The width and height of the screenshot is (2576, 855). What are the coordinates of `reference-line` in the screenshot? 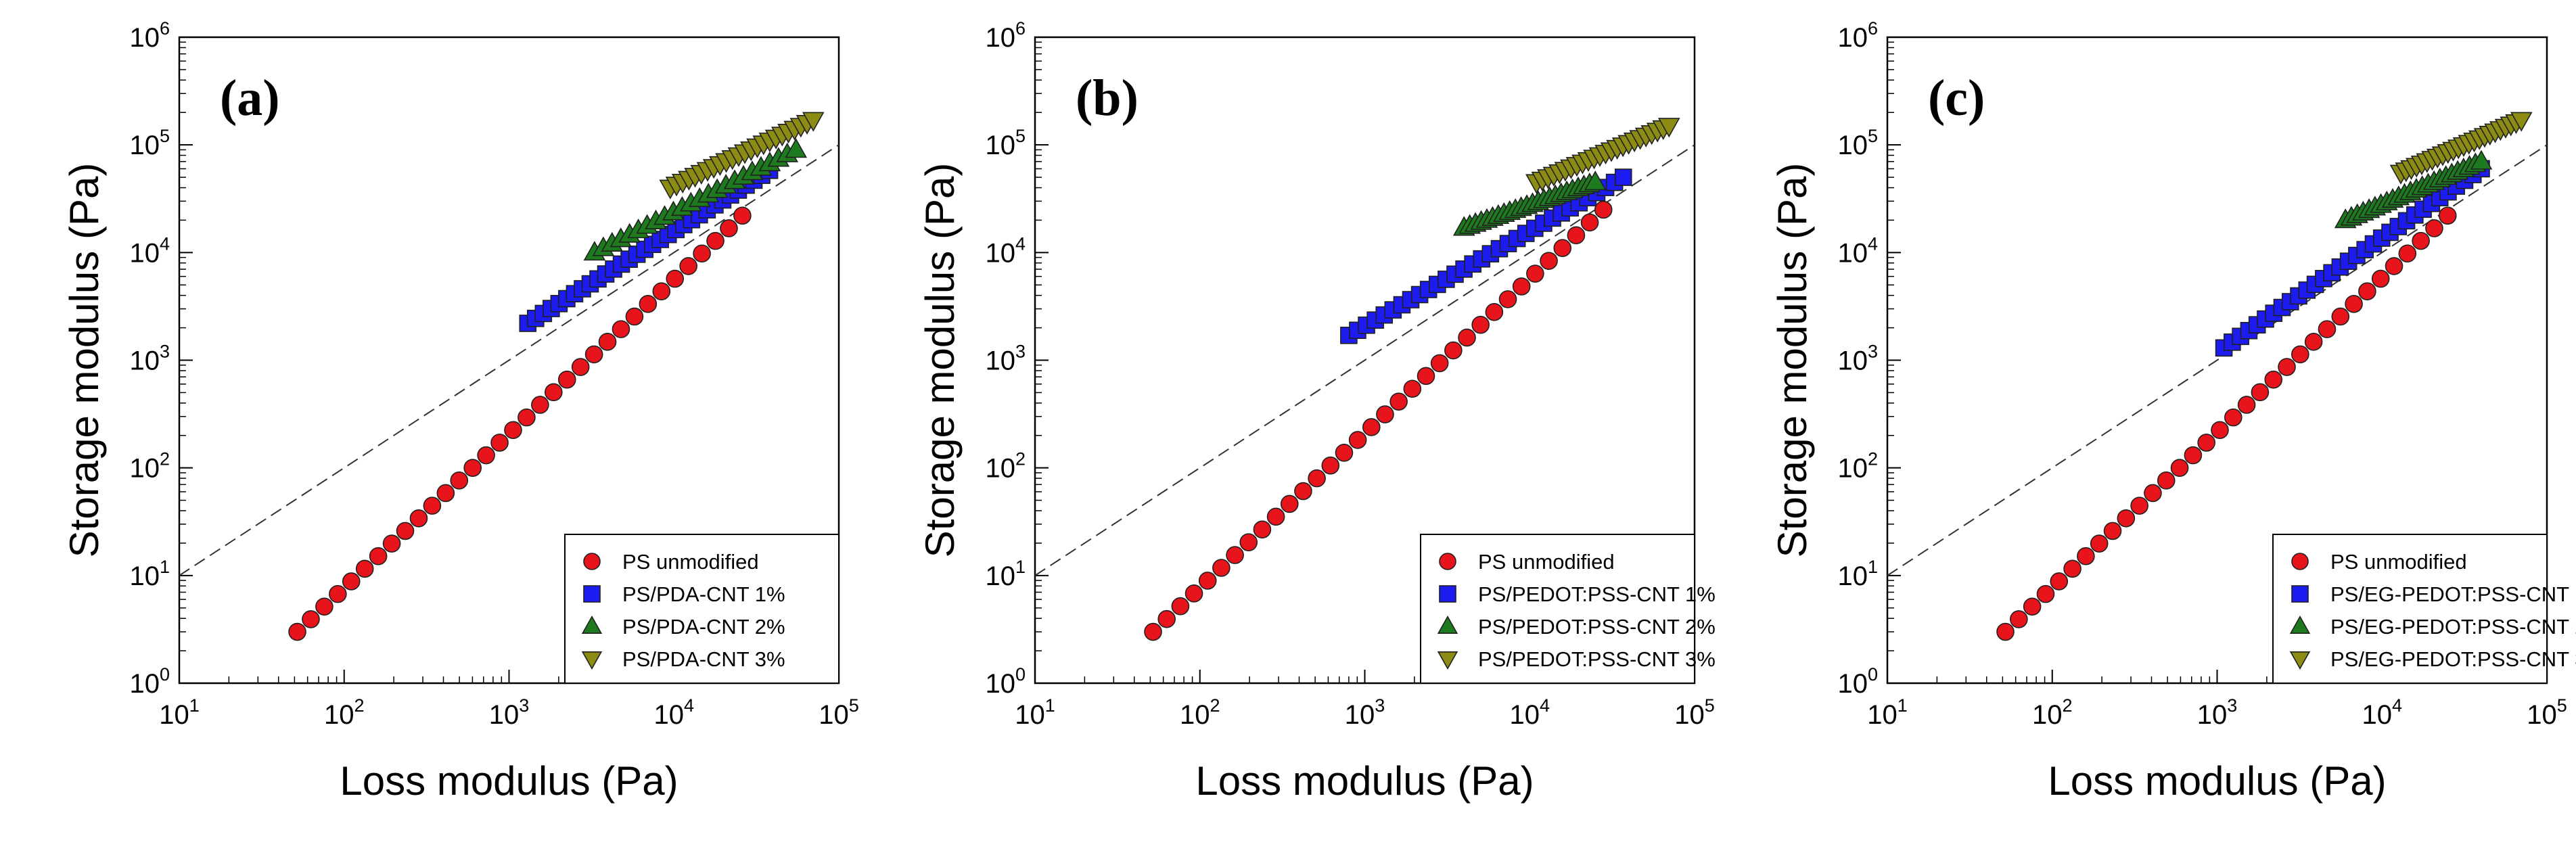 It's located at (1364, 360).